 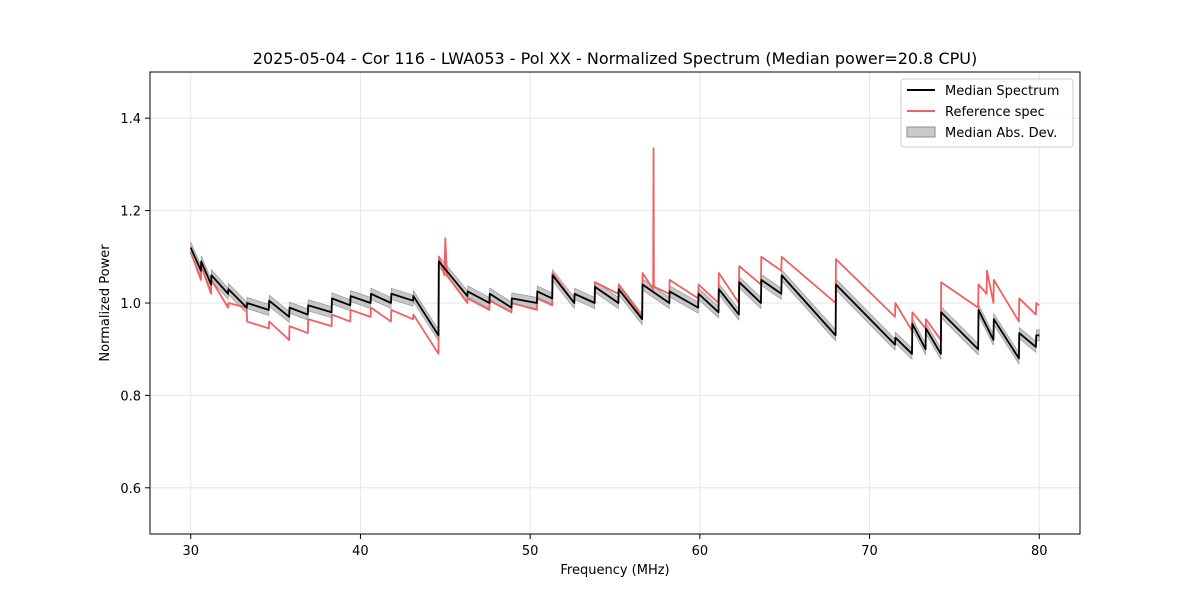 I want to click on x-tick-label: 50, so click(x=530, y=551).